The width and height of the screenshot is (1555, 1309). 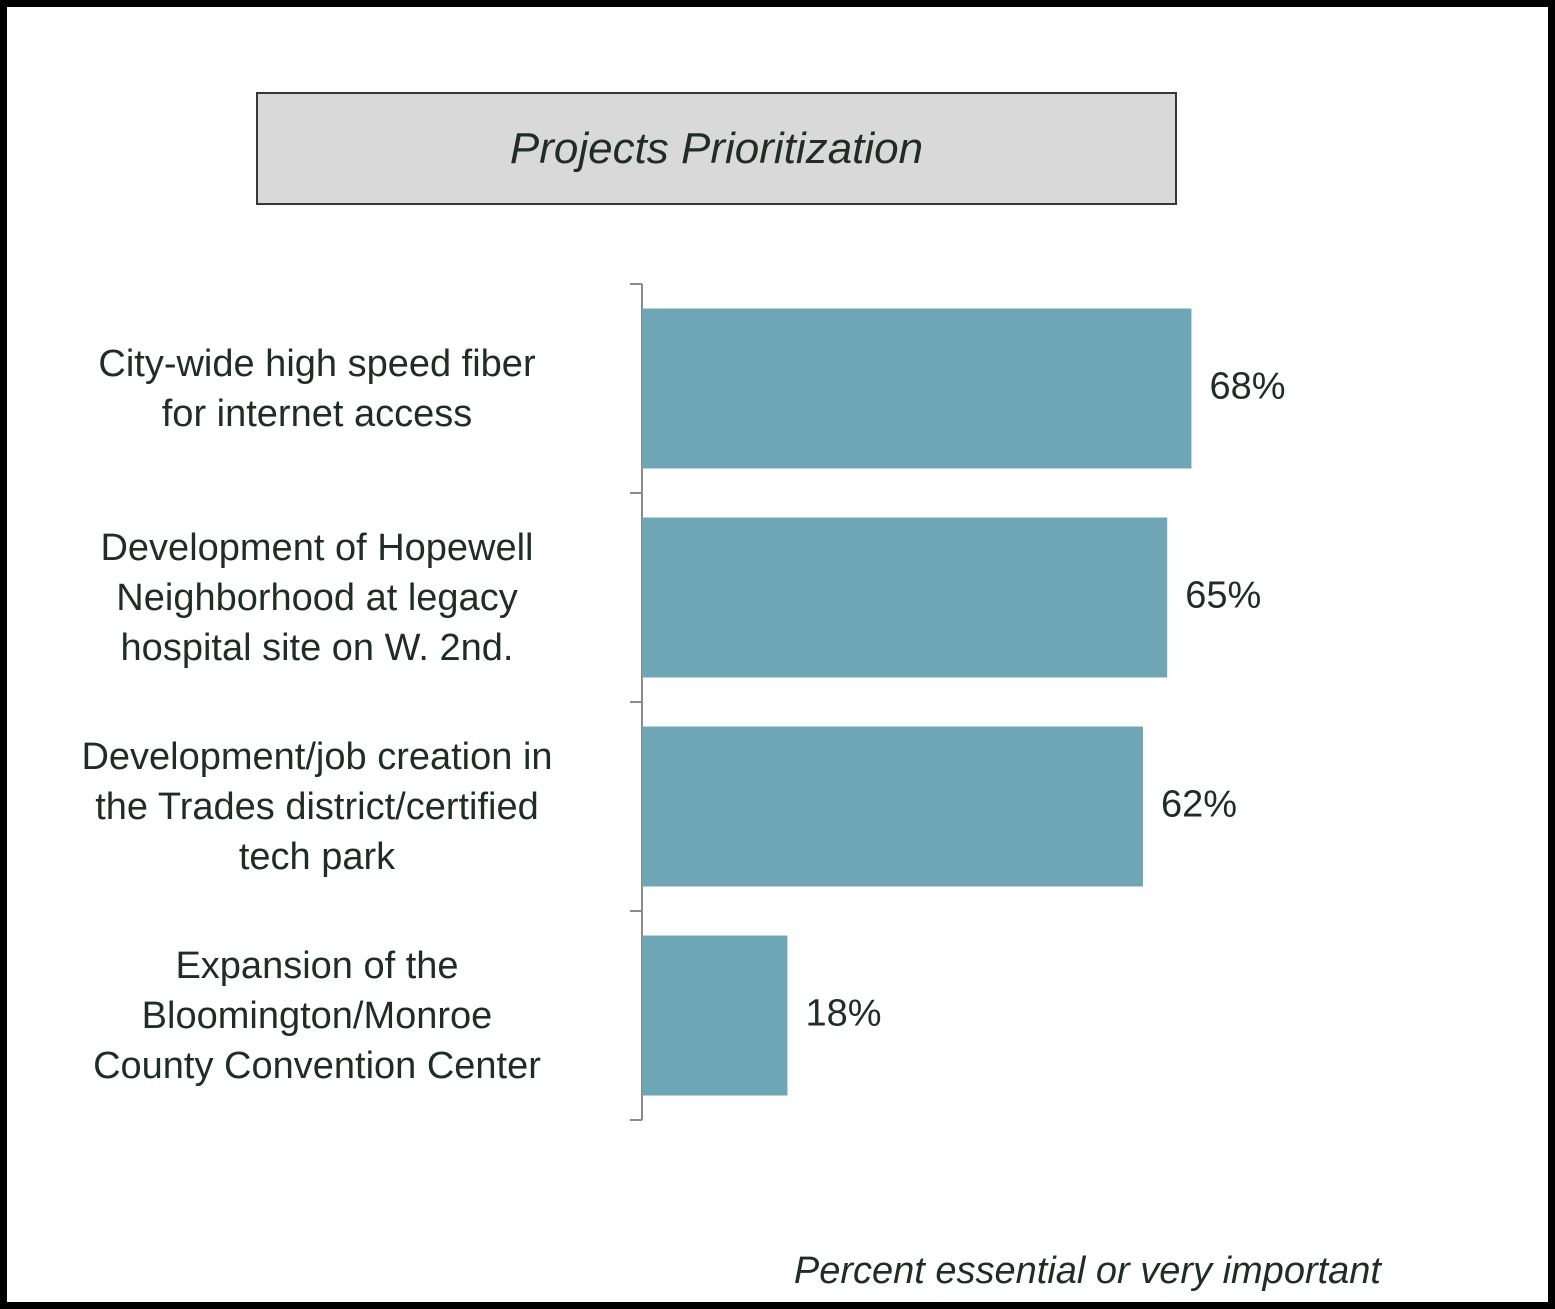 I want to click on axis-caption: Percent essential or very important, so click(x=1087, y=1271).